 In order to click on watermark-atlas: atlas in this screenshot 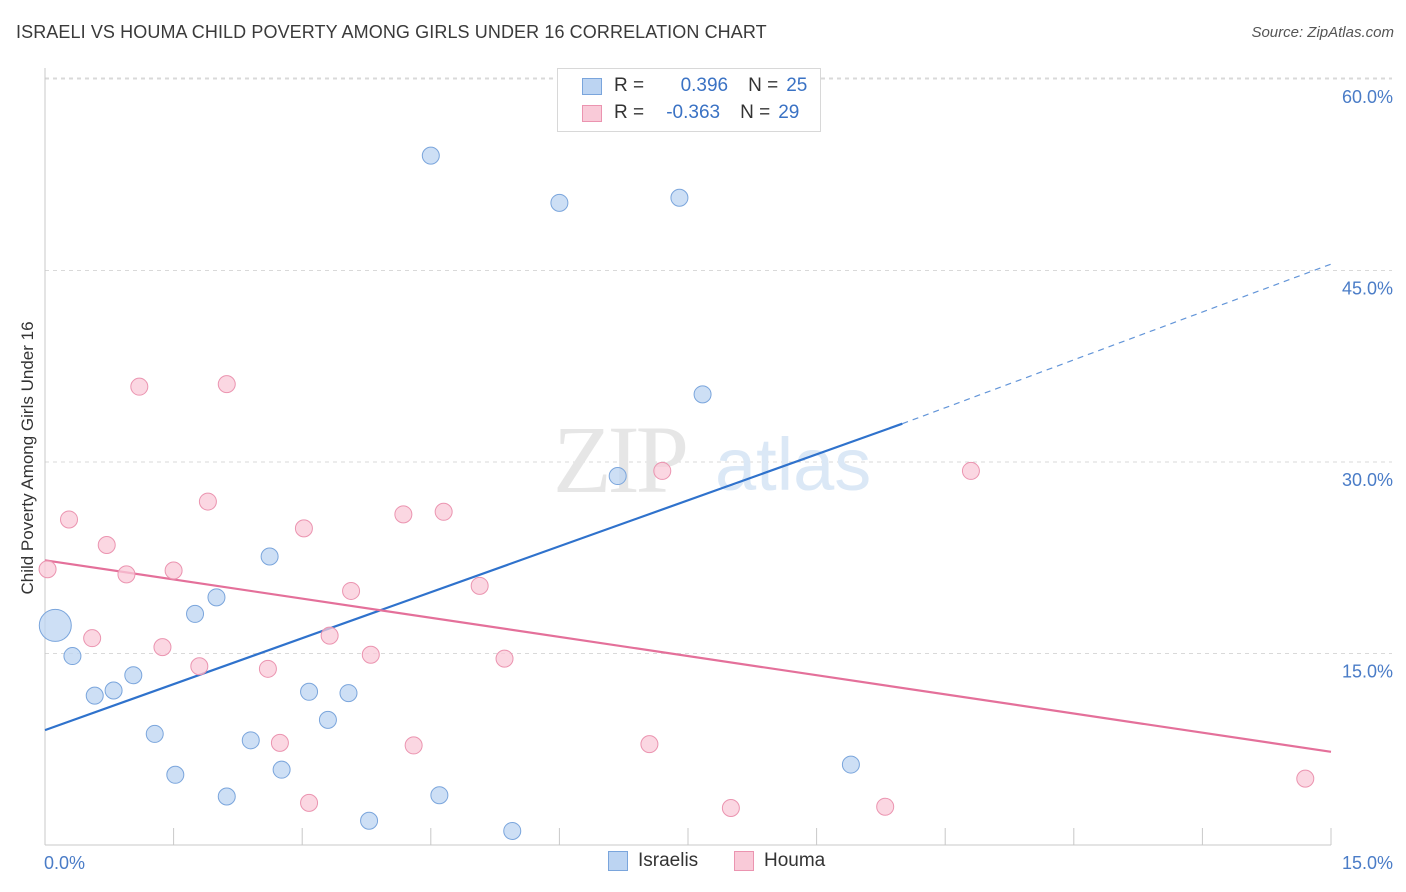, I will do `click(793, 464)`.